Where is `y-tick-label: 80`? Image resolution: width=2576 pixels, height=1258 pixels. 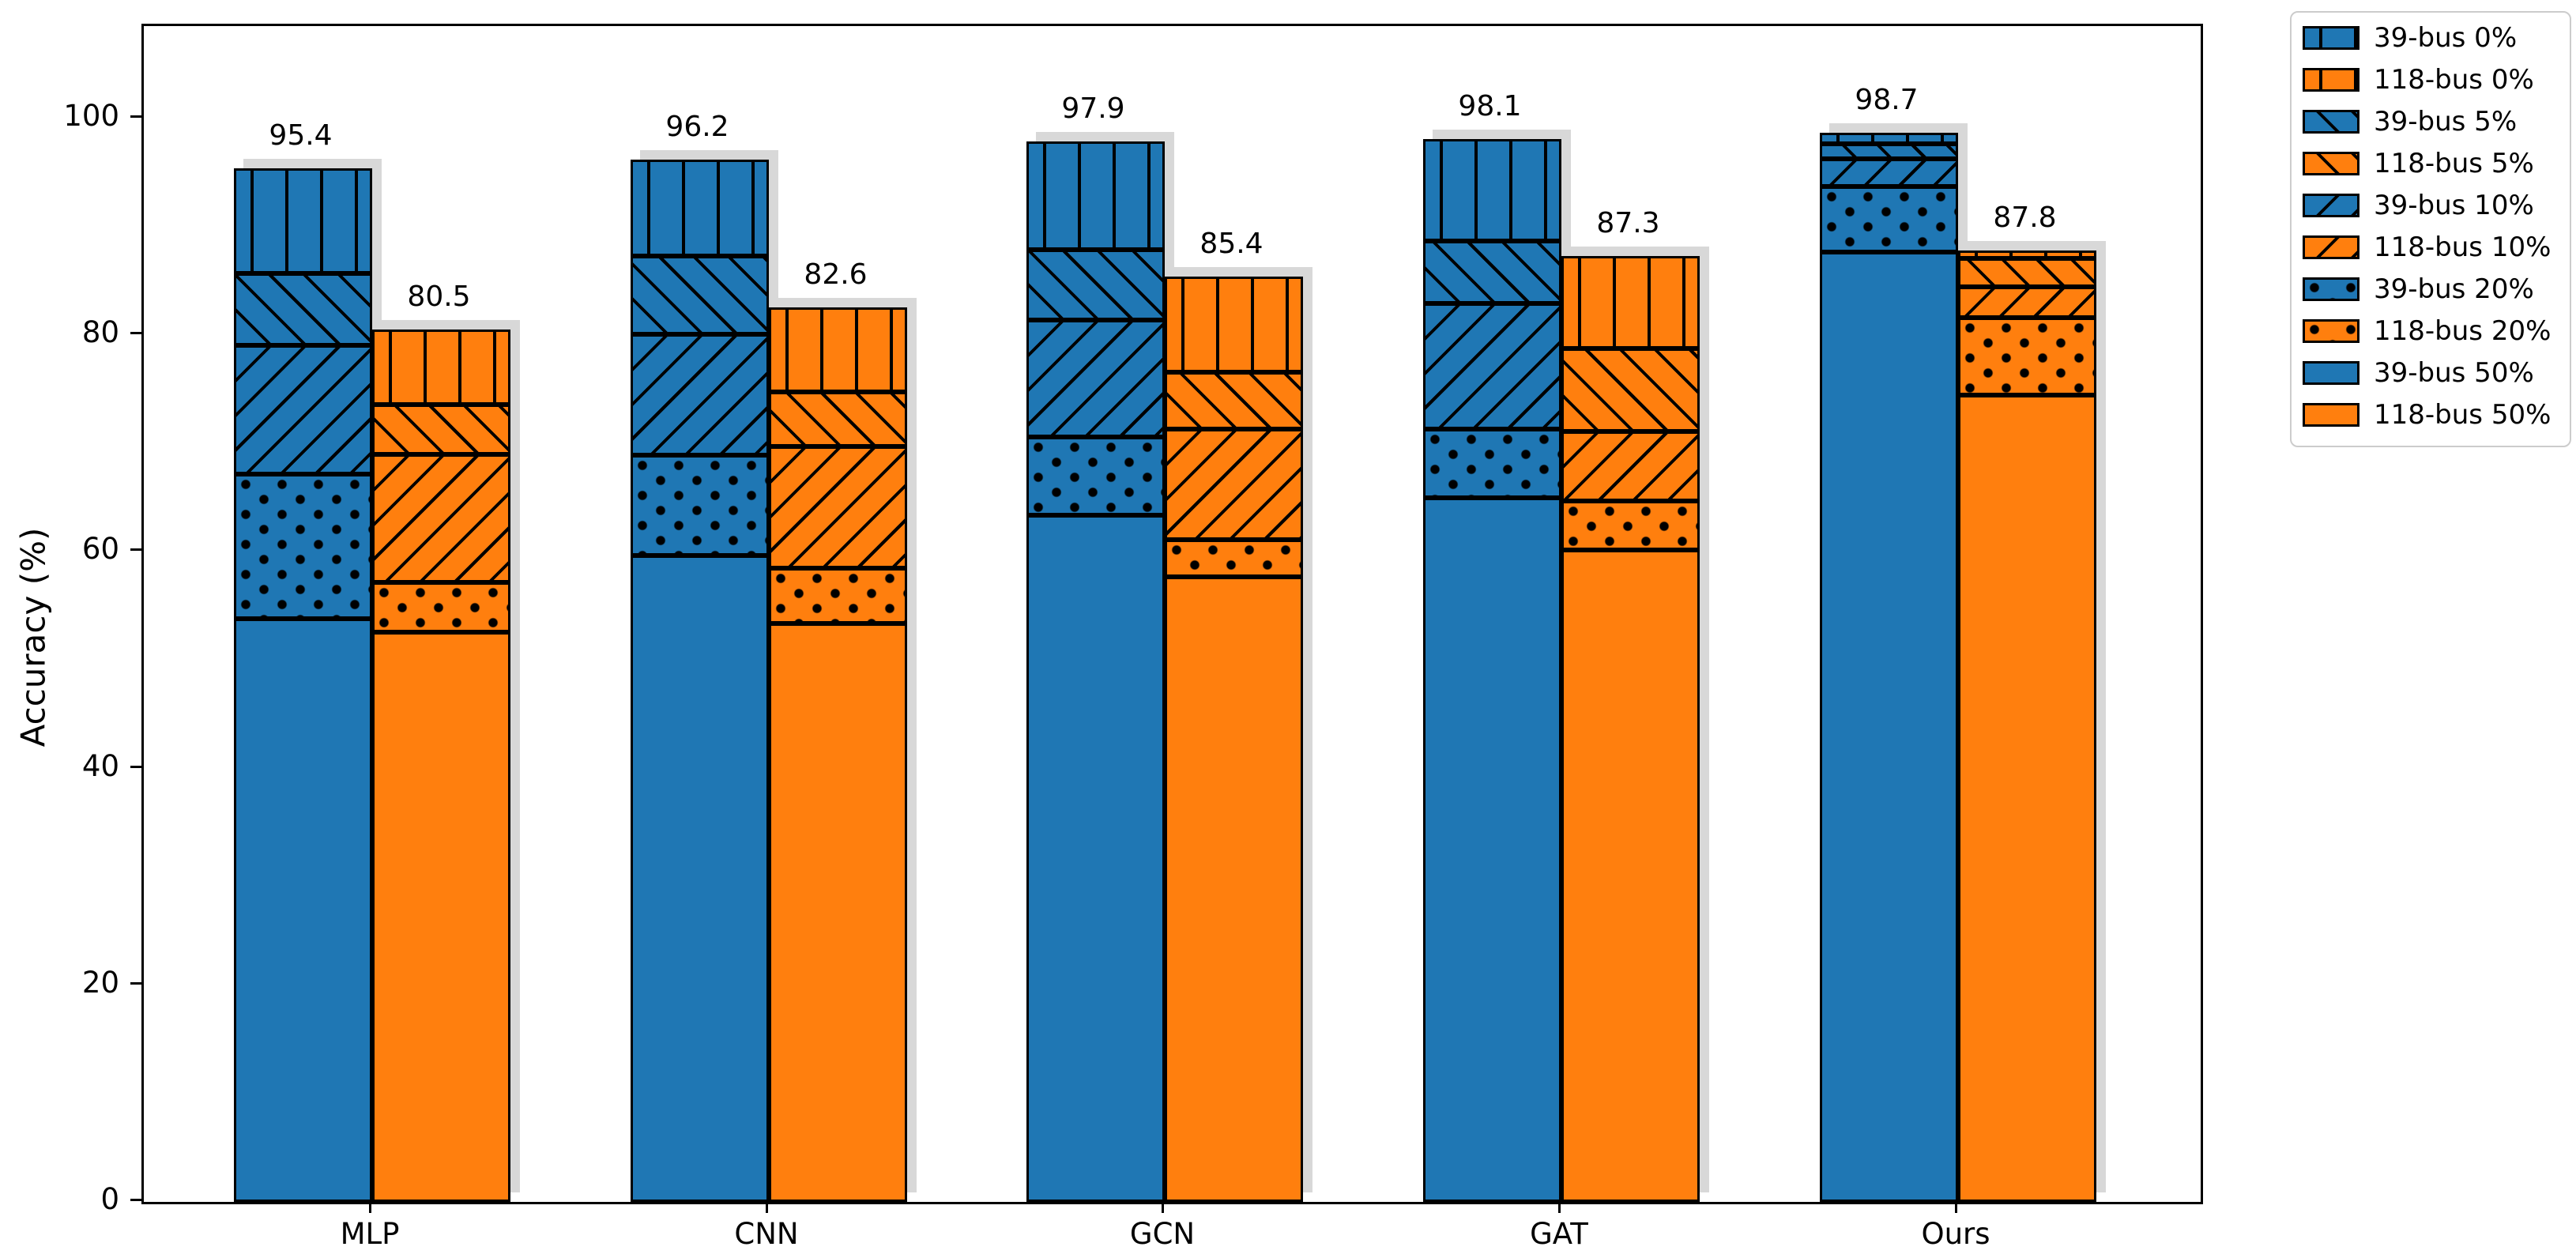
y-tick-label: 80 is located at coordinates (100, 332).